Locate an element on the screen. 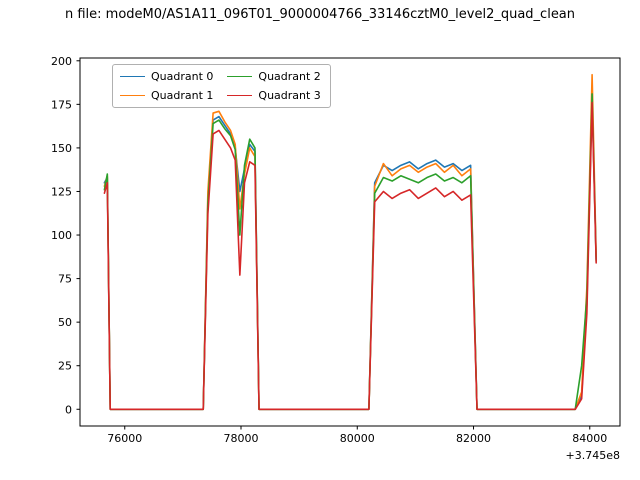  x-axis-offset-label: +3.745e8 is located at coordinates (593, 455).